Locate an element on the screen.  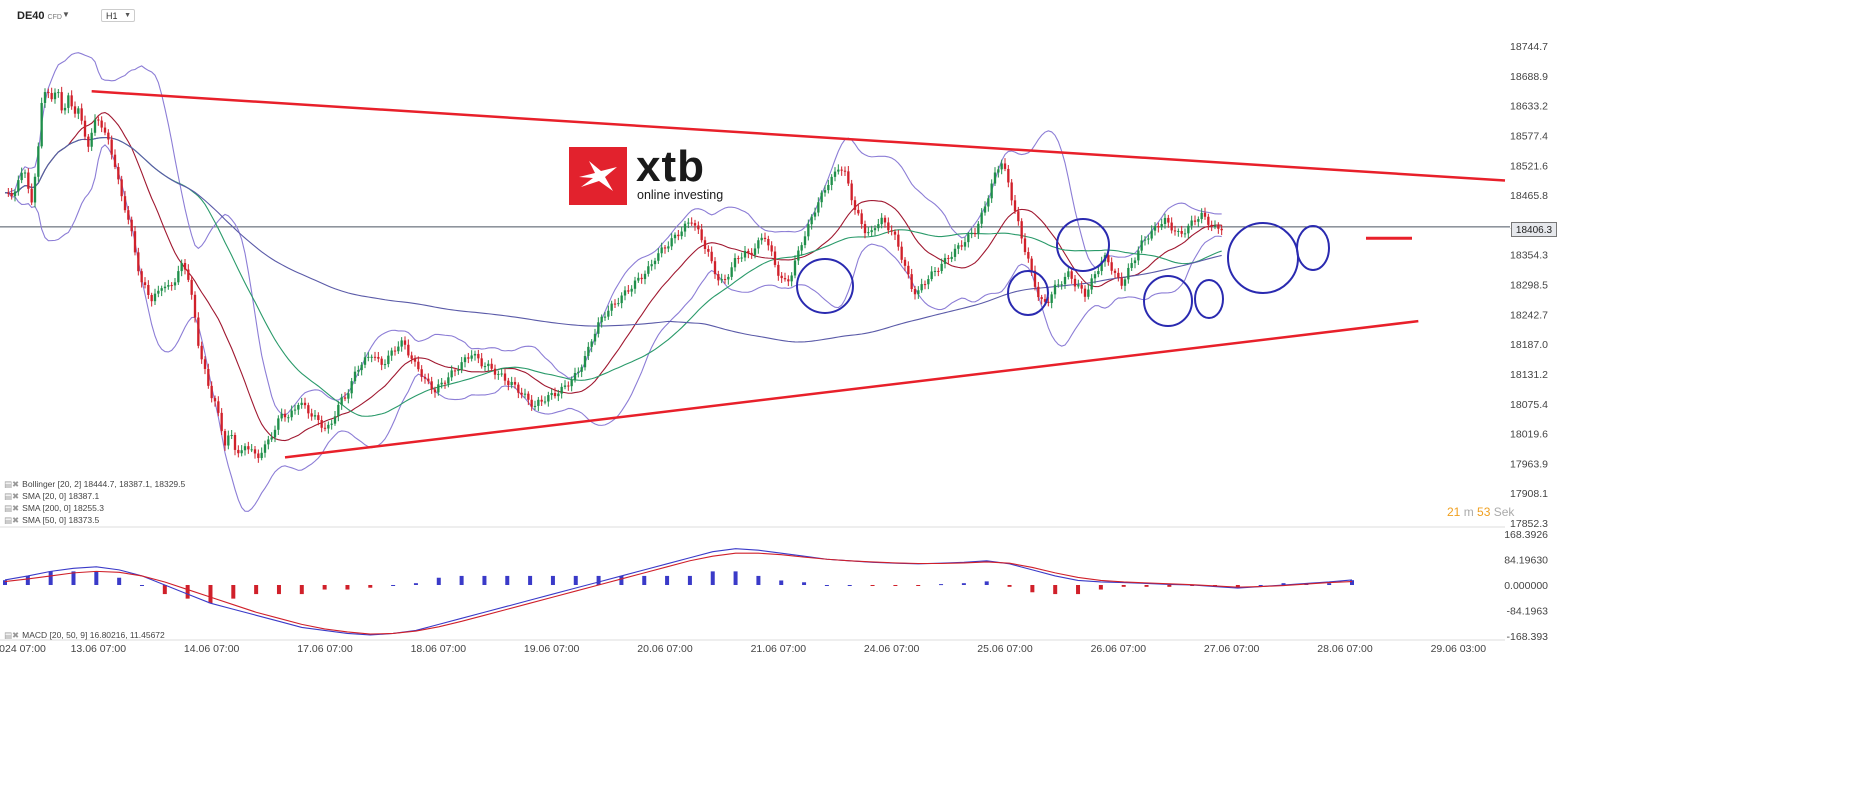
macd-line is located at coordinates (678, 592).